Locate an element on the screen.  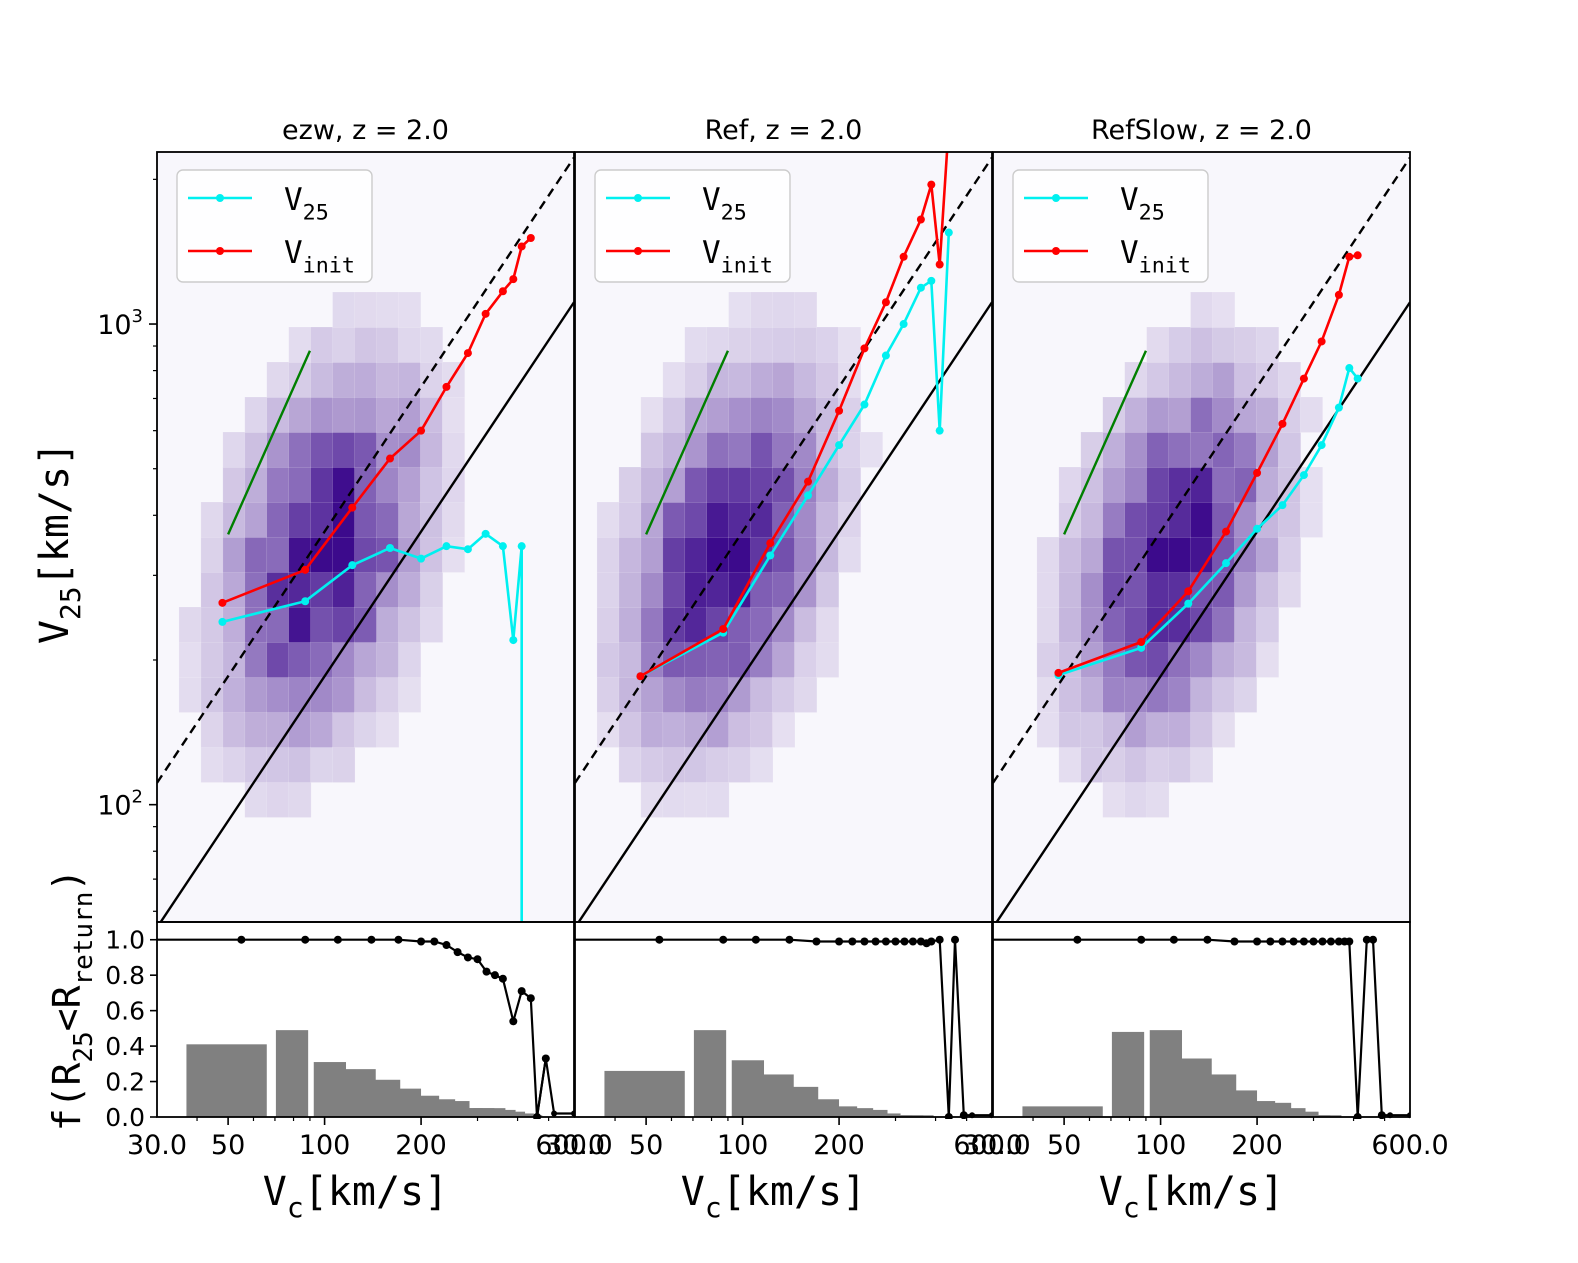
panel-title: ezw, z = 2.0 is located at coordinates (365, 130).